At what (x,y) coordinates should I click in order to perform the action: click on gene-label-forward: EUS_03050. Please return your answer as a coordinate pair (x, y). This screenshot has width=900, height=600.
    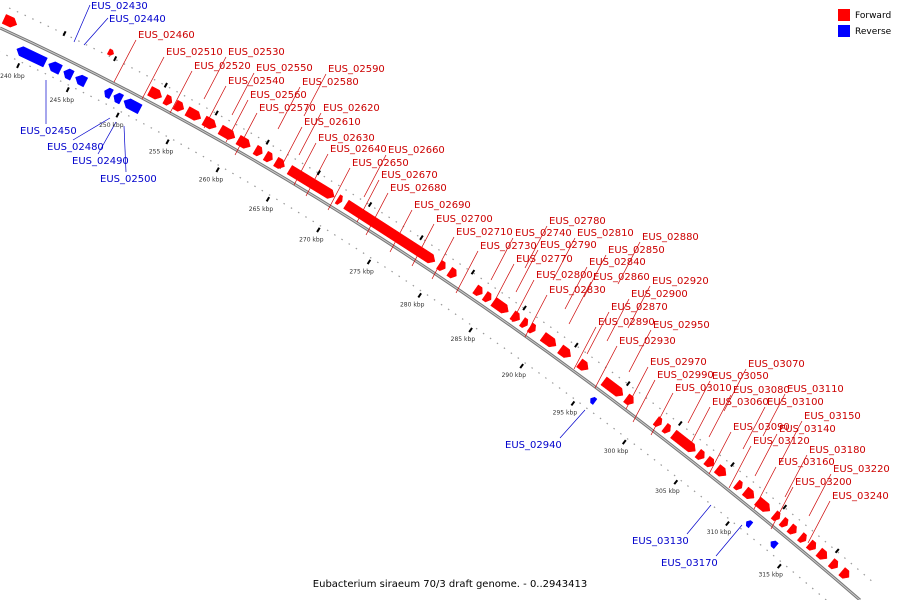
    Looking at the image, I should click on (740, 376).